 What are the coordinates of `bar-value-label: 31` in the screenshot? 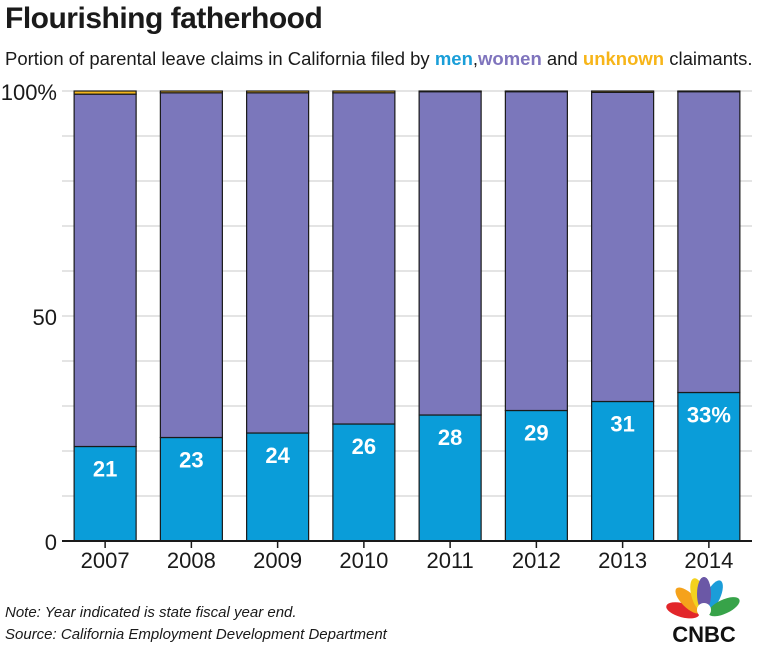 It's located at (622, 424).